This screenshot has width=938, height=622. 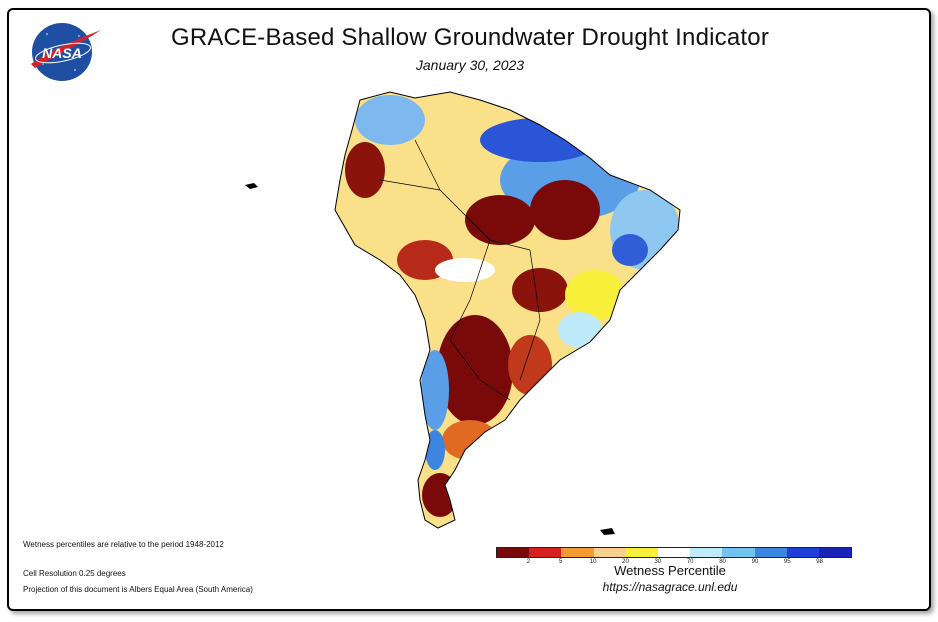 What do you see at coordinates (670, 570) in the screenshot?
I see `legend-label: Wetness Percentile` at bounding box center [670, 570].